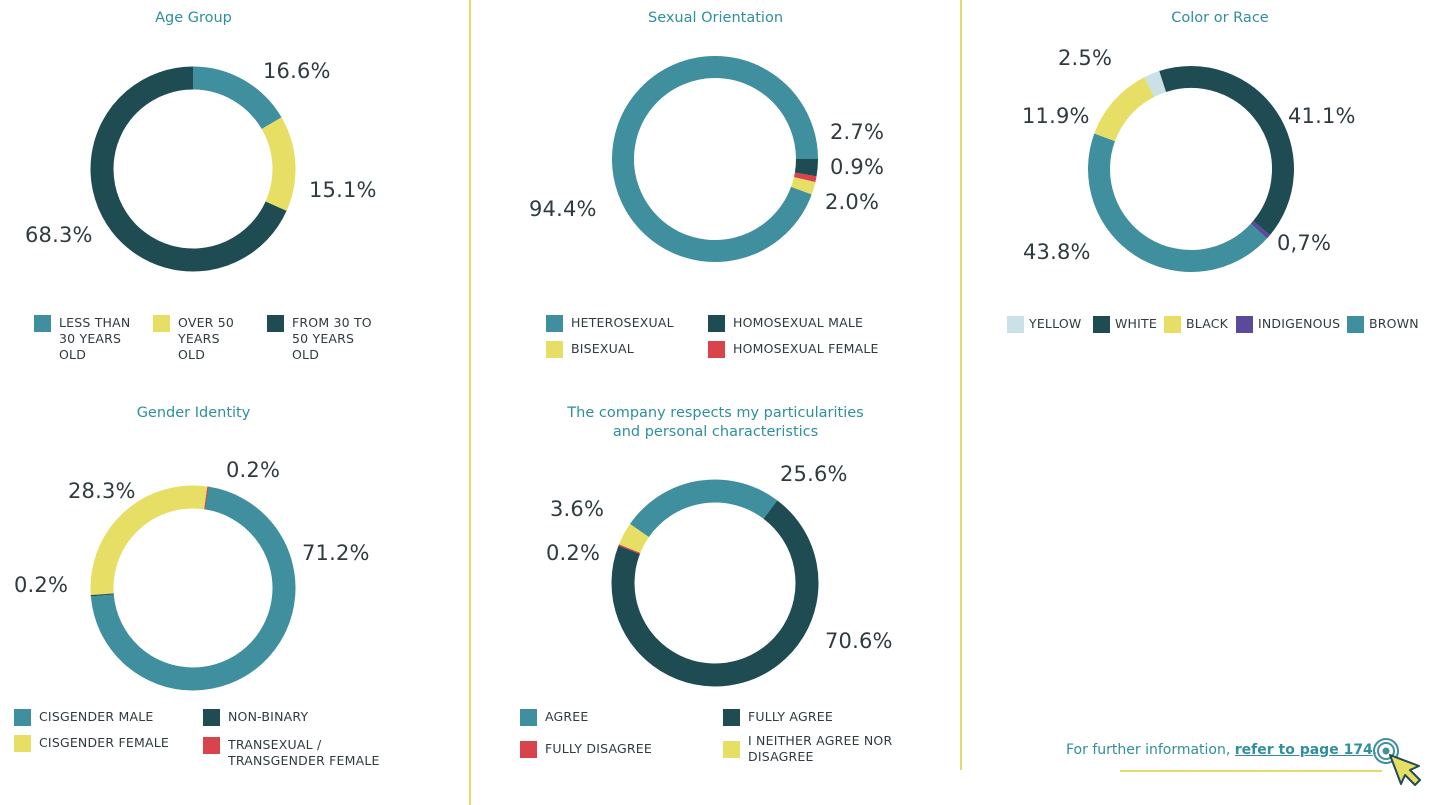 The width and height of the screenshot is (1436, 805). I want to click on footer-underline, so click(1251, 771).